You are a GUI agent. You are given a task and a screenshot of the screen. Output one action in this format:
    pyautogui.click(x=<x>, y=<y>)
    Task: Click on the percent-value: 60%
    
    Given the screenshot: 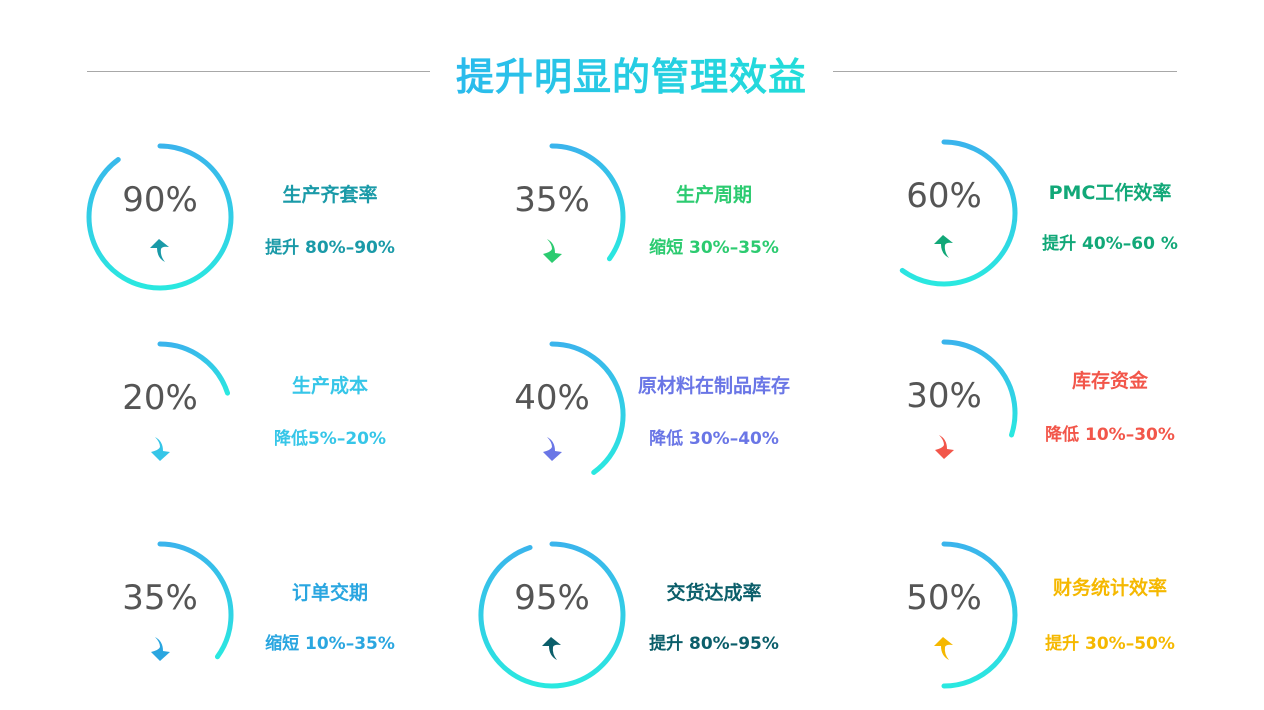 What is the action you would take?
    pyautogui.click(x=944, y=196)
    